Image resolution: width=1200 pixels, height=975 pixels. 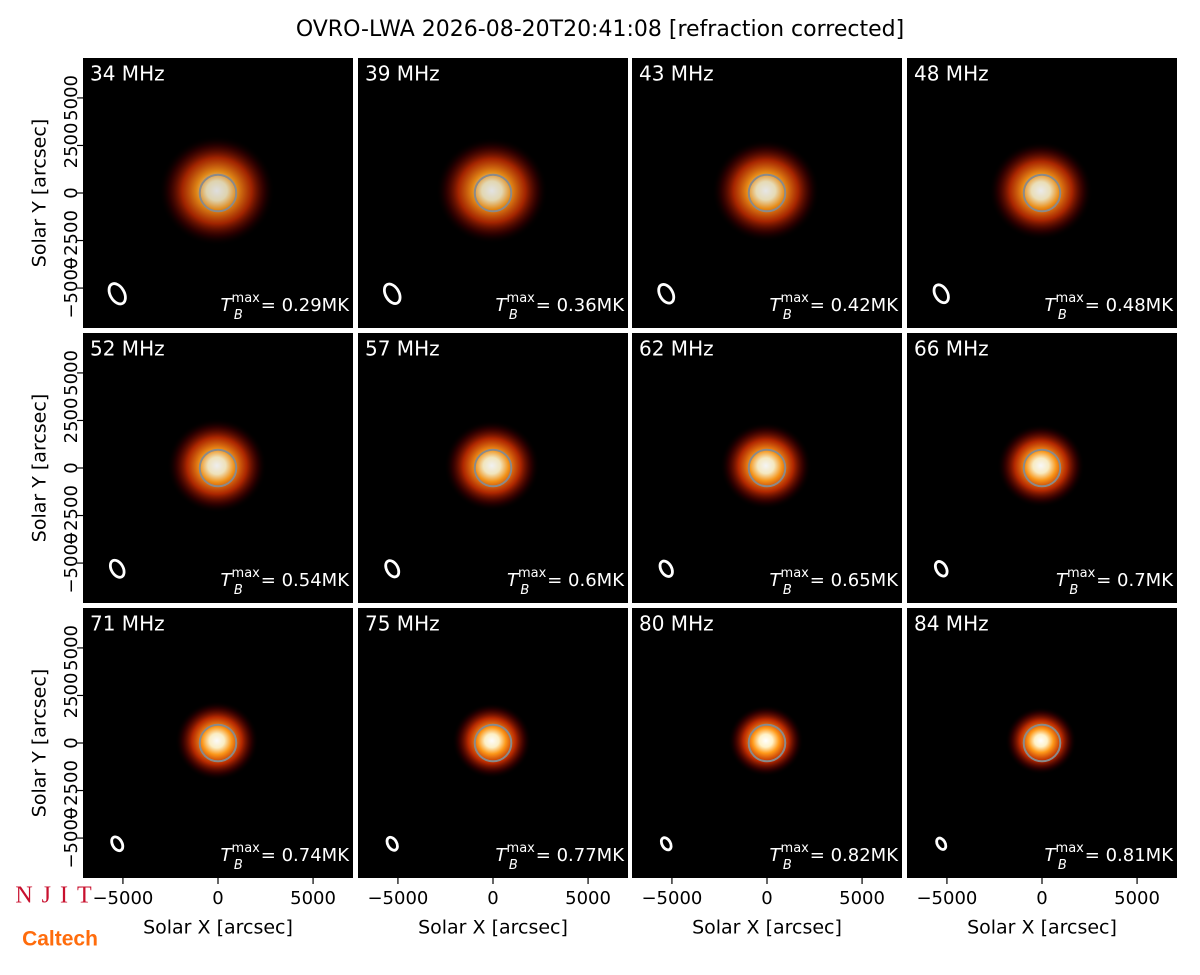 I want to click on panel: 84 MHz Tmax B = 0.81MK, so click(x=1042, y=743).